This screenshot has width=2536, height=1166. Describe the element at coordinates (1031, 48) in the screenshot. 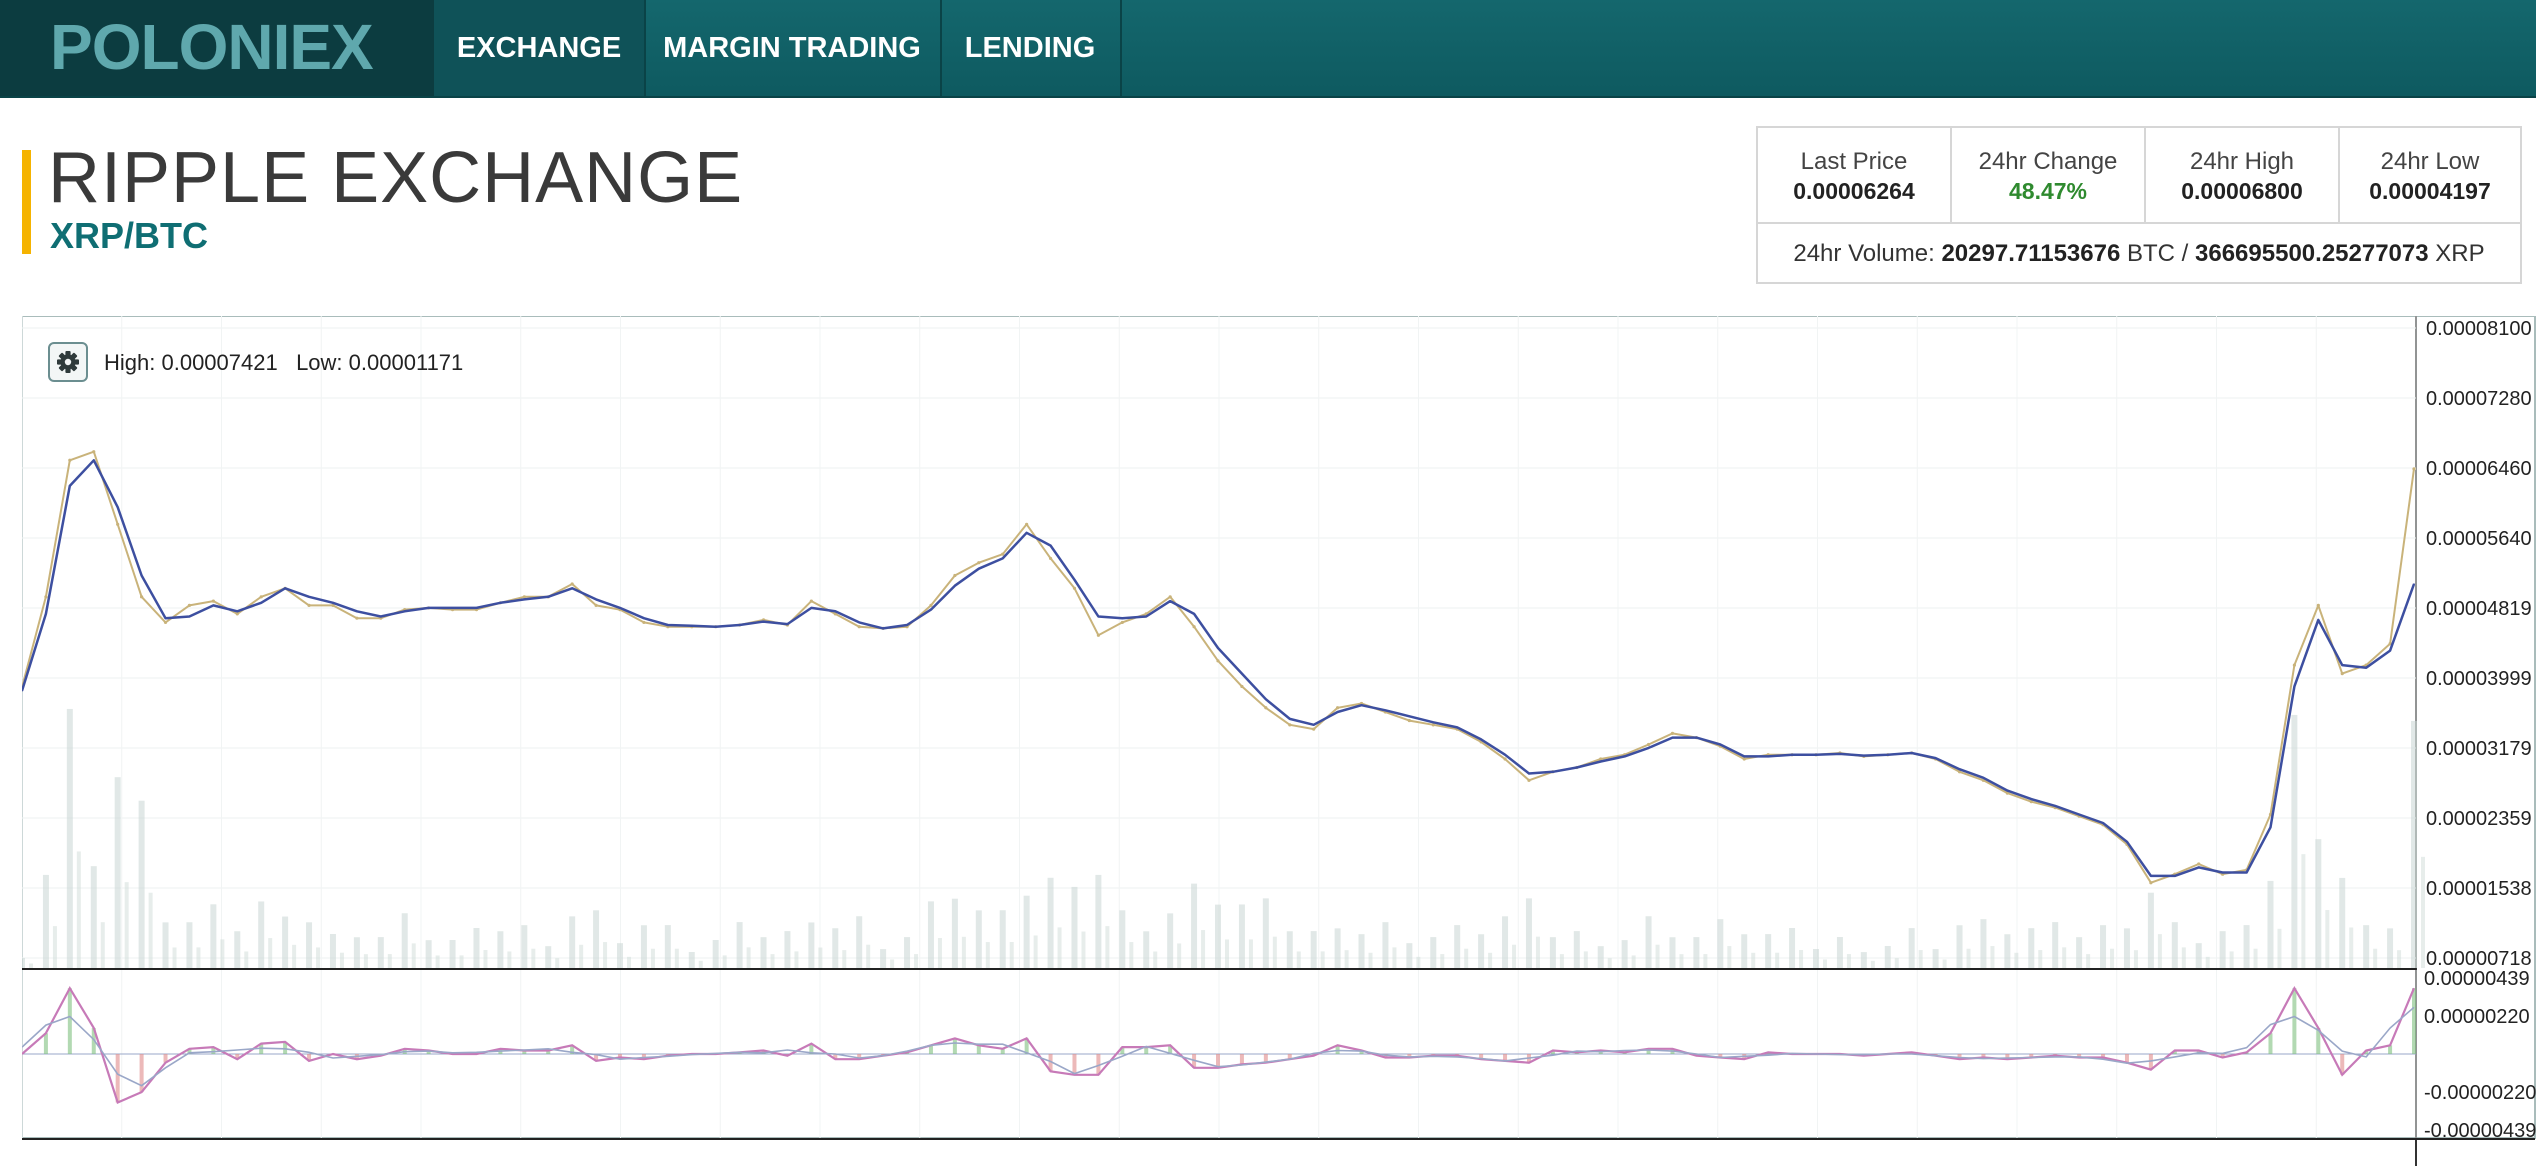

I see `nav-lending: LENDING` at that location.